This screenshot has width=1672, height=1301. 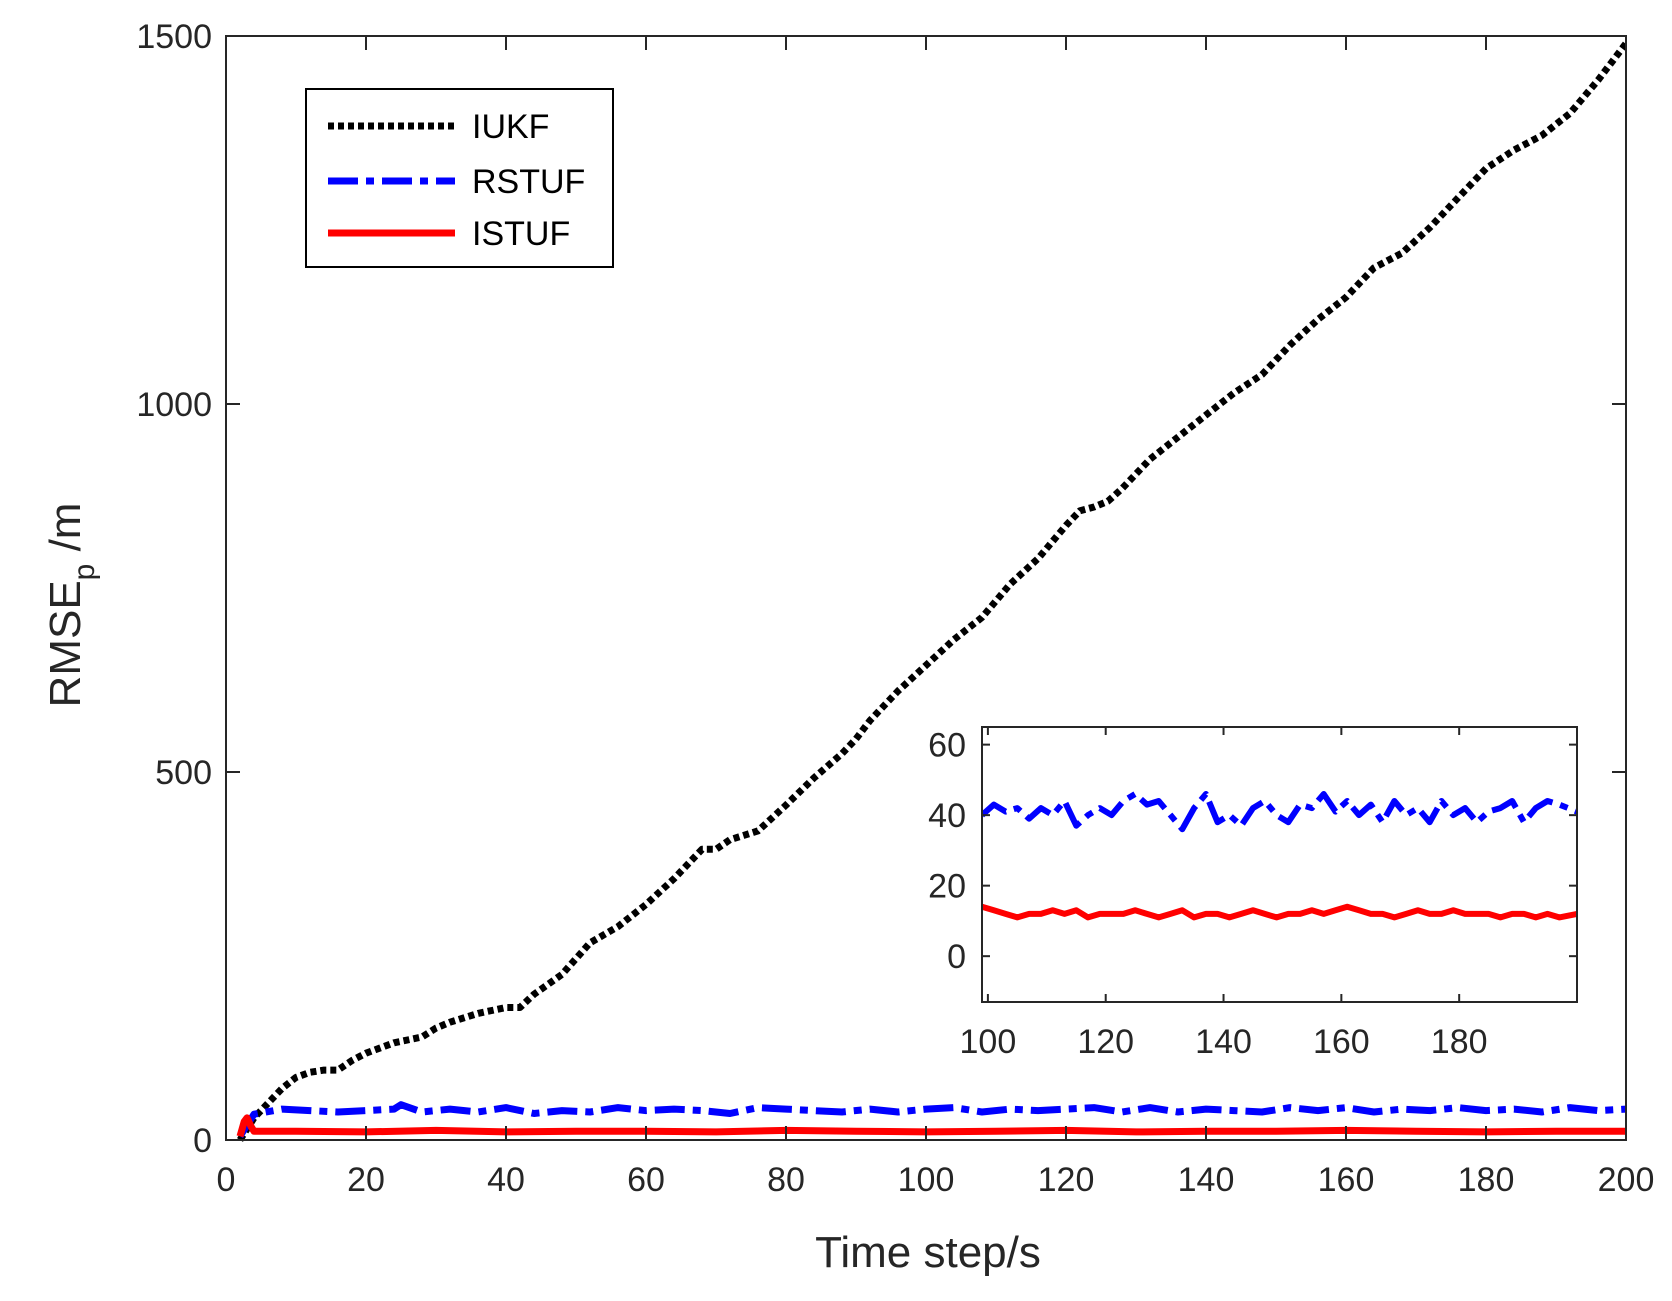 I want to click on svg-text: RMSEp /m, so click(x=71, y=605).